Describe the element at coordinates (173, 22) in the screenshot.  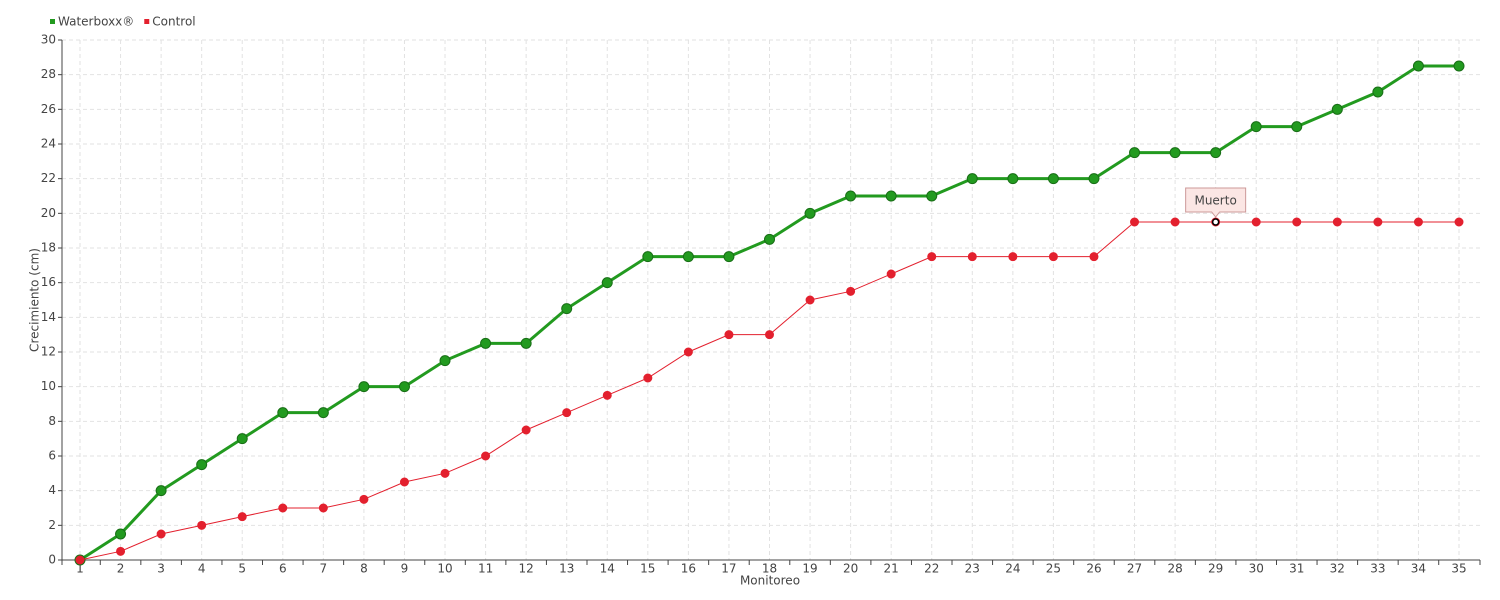
I see `legend-label: Control` at that location.